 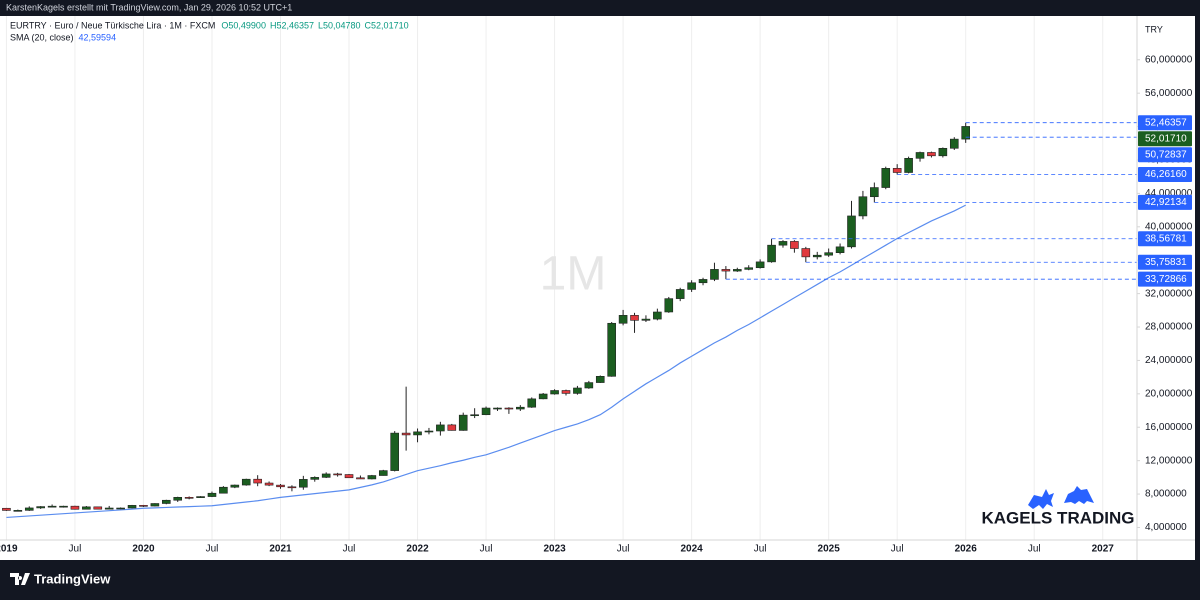 What do you see at coordinates (98, 37) in the screenshot?
I see `sma-legend-value: 42,59594` at bounding box center [98, 37].